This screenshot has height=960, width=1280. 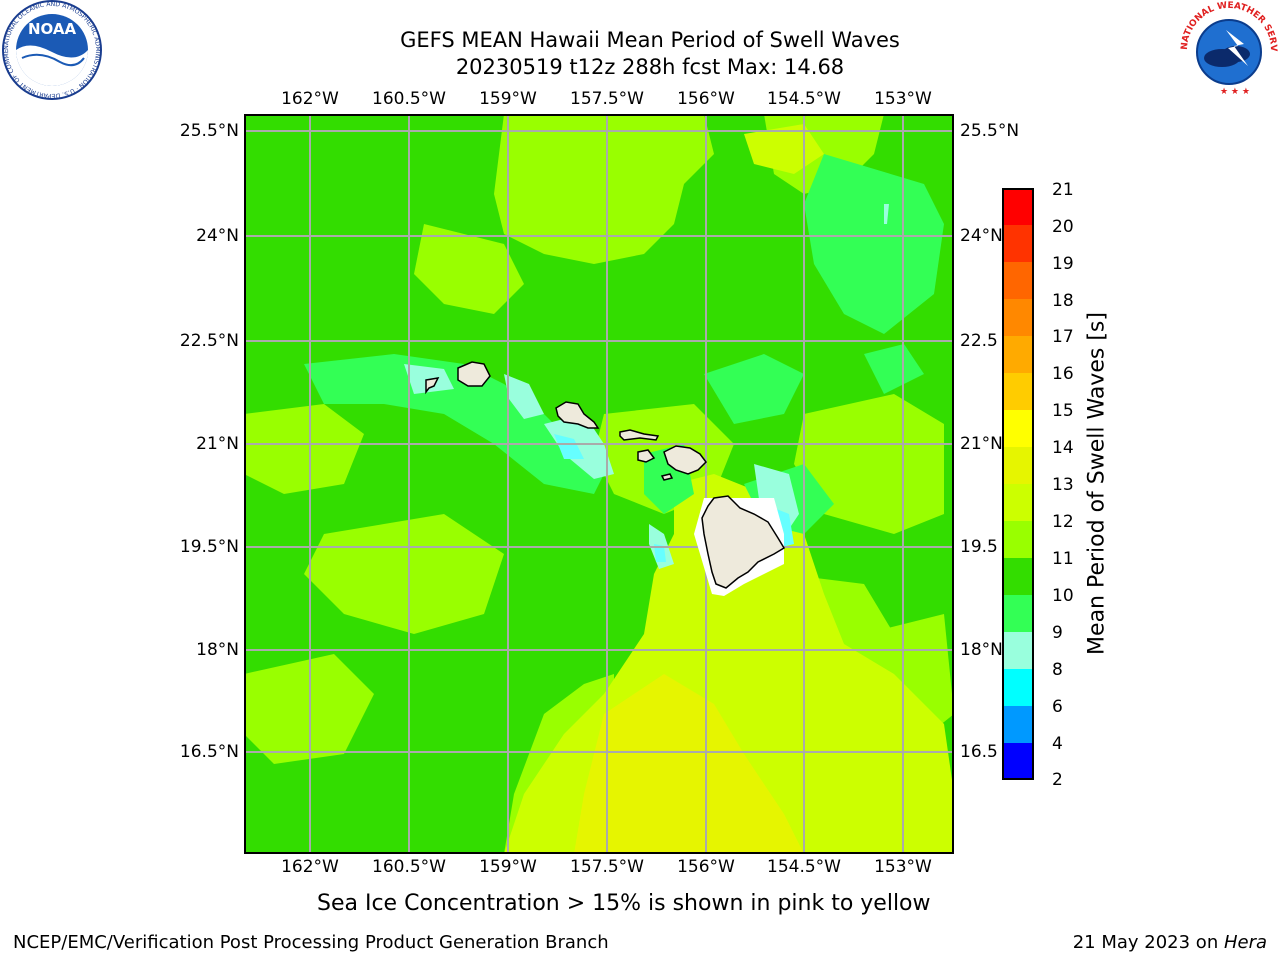 What do you see at coordinates (706, 99) in the screenshot?
I see `lon-label-top: 156°W` at bounding box center [706, 99].